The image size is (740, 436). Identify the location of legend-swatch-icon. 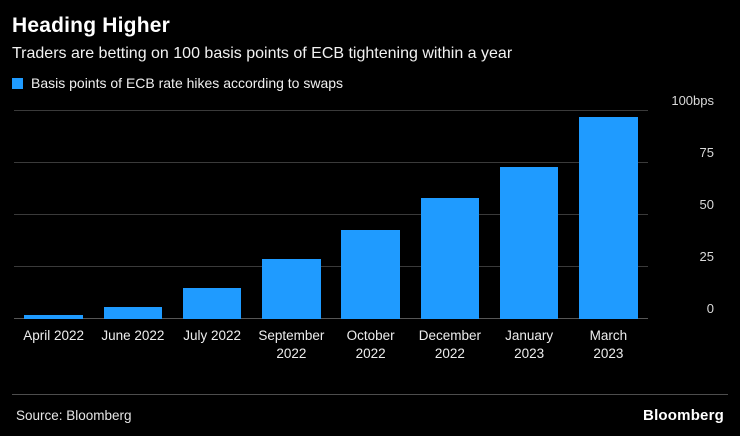
(17, 83).